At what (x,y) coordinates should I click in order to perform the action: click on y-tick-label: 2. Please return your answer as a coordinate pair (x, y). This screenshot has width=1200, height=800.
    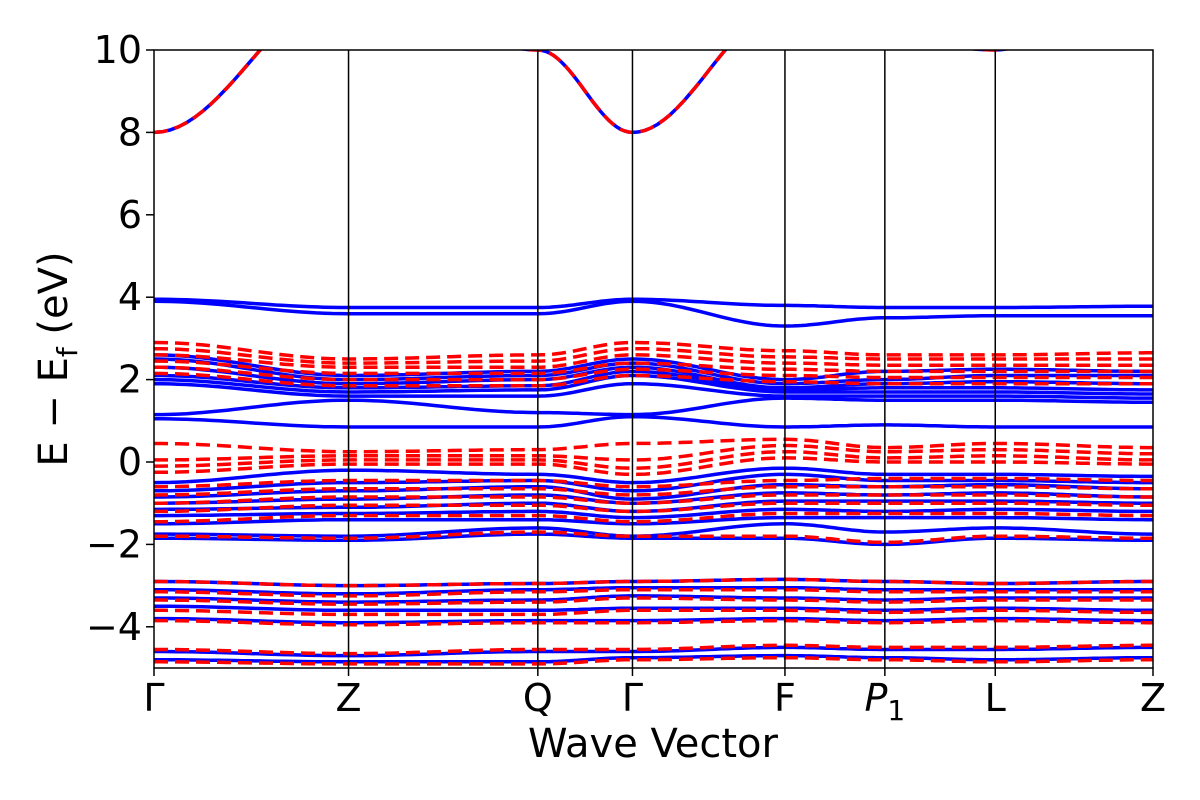
    Looking at the image, I should click on (130, 380).